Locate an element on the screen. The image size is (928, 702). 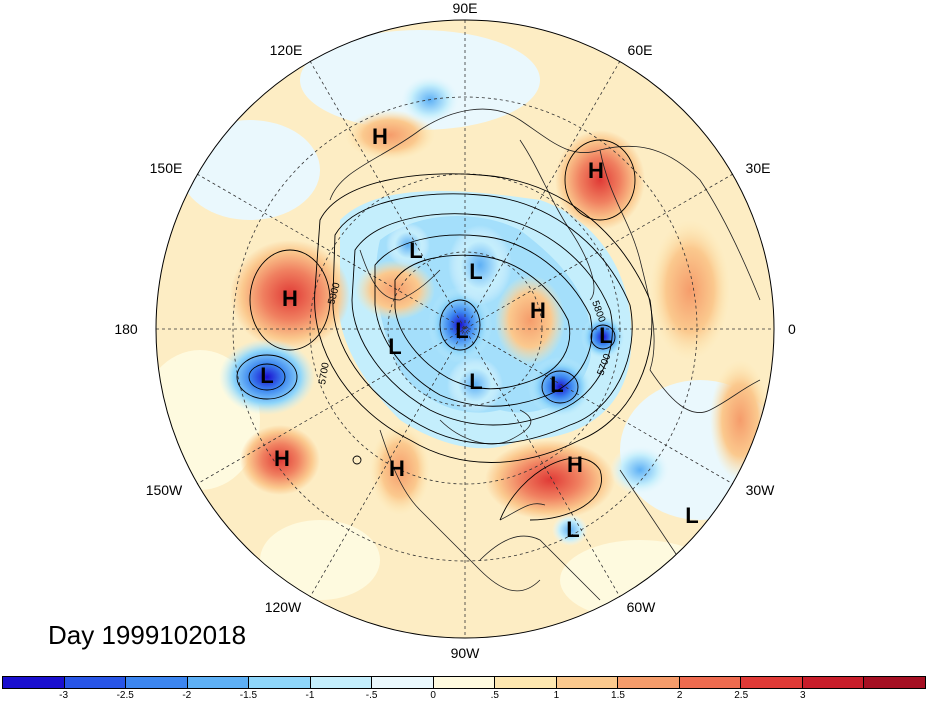
colorbar-tick-label: 2.5 is located at coordinates (741, 695).